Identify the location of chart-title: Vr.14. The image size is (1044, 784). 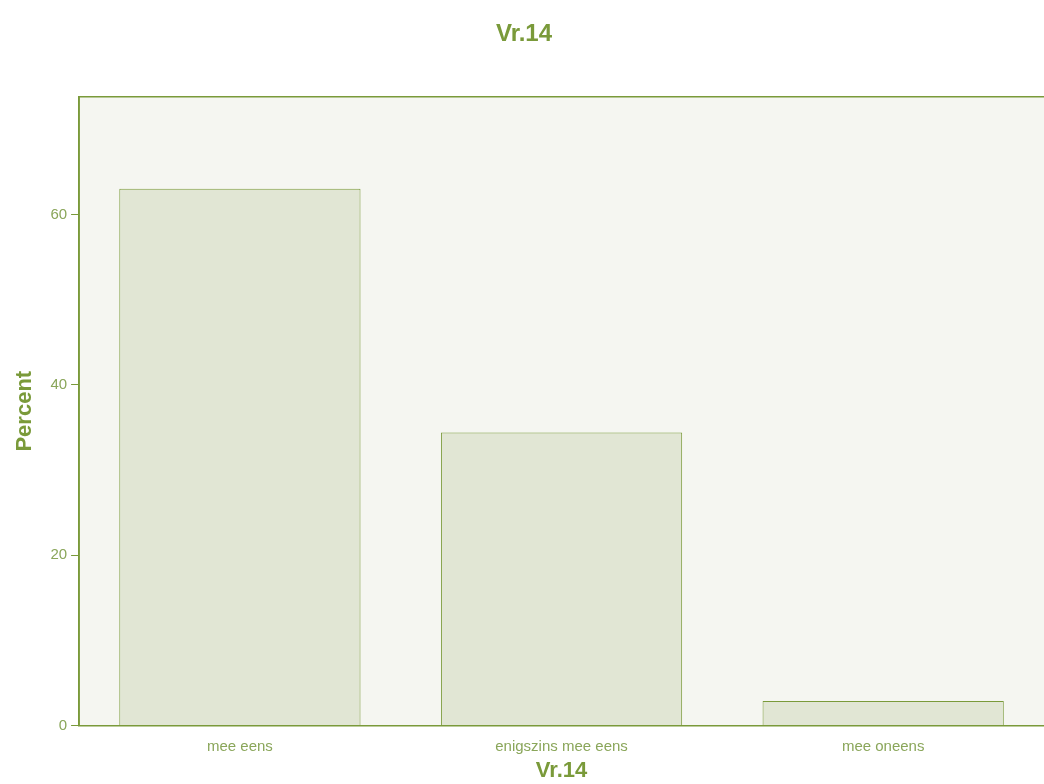
(524, 33).